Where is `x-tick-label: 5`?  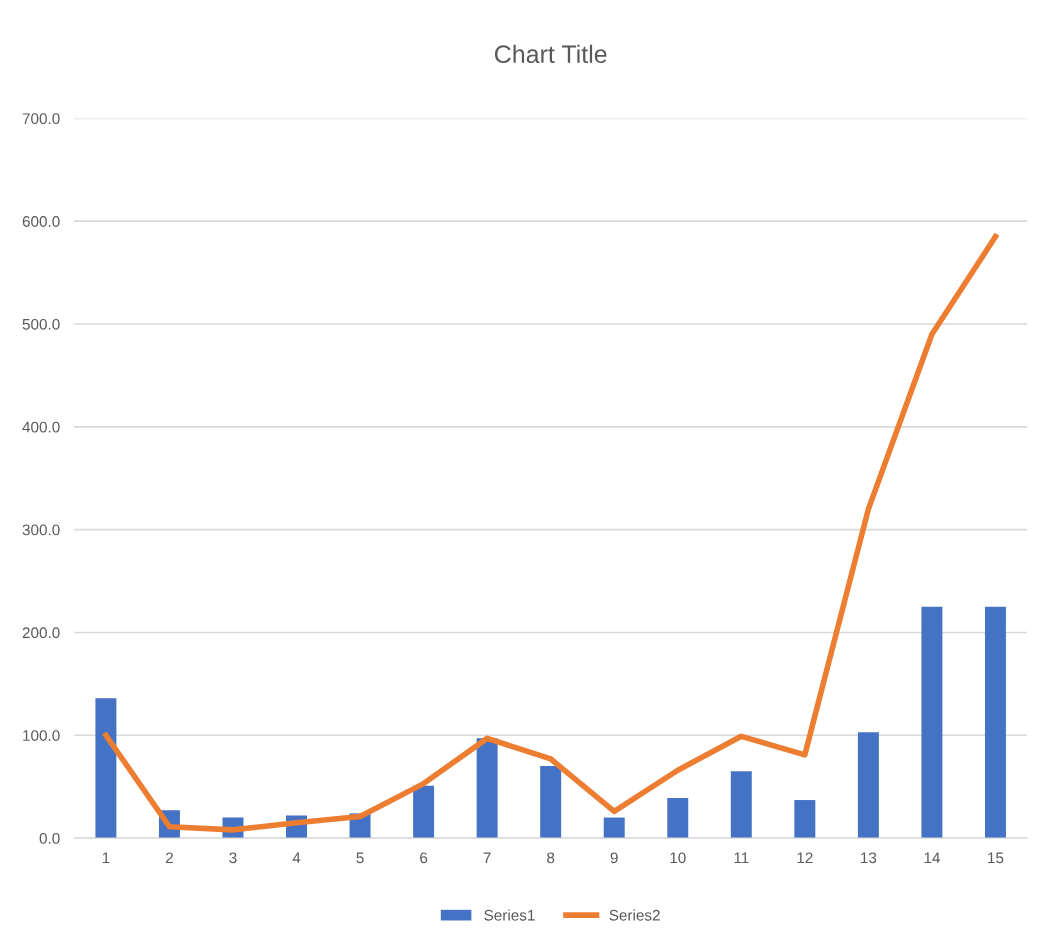 x-tick-label: 5 is located at coordinates (360, 858).